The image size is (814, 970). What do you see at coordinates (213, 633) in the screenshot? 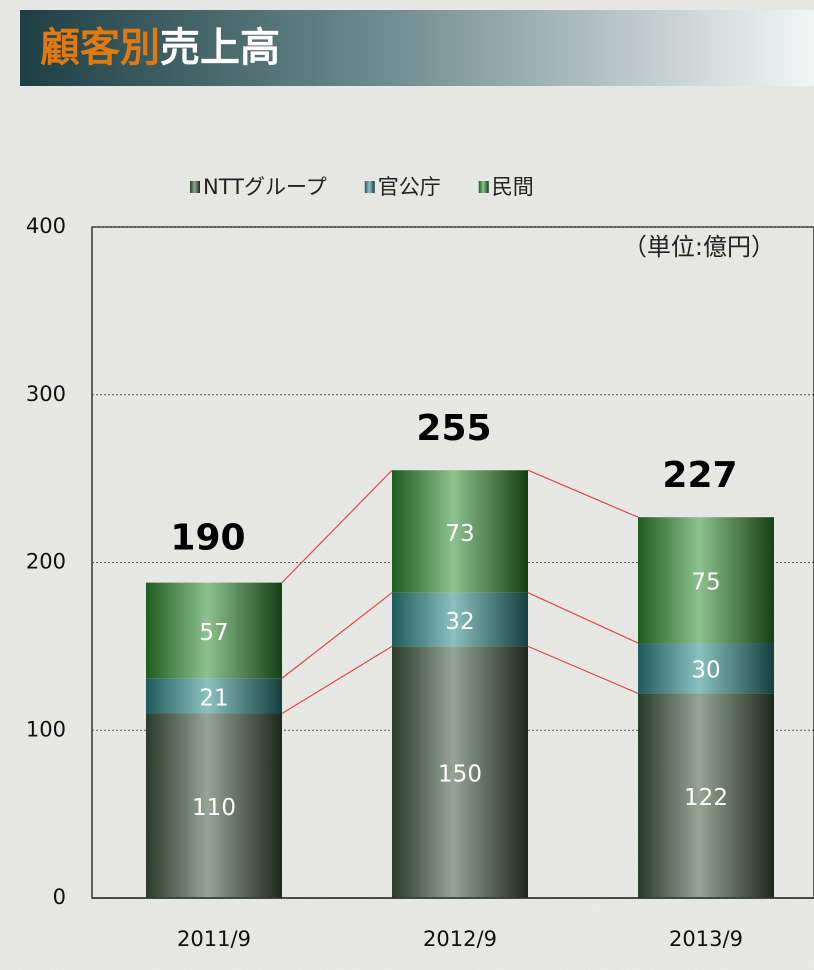
I see `segment-label: 57` at bounding box center [213, 633].